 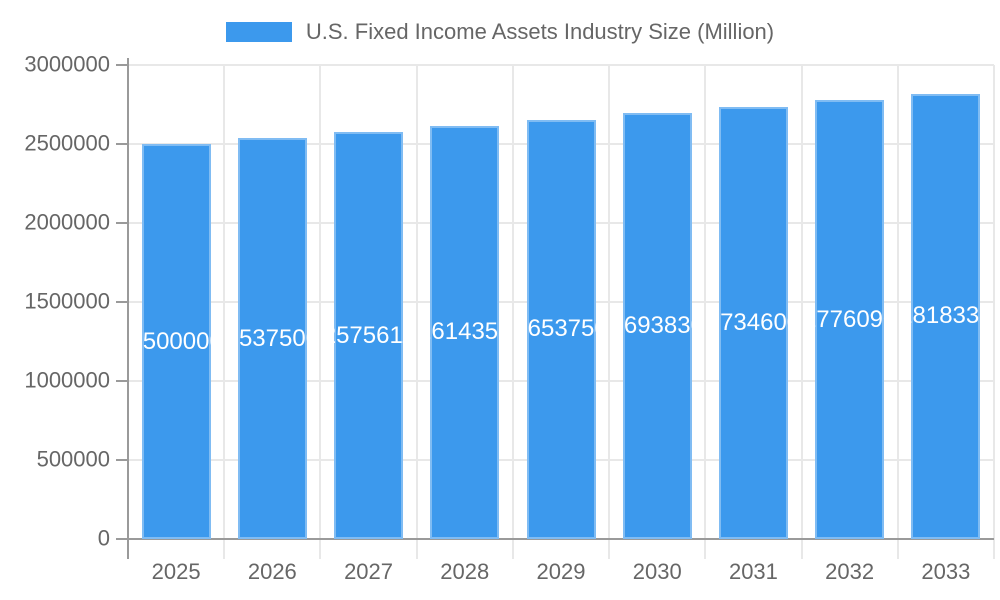 I want to click on x-tick-label: 2030, so click(x=657, y=571).